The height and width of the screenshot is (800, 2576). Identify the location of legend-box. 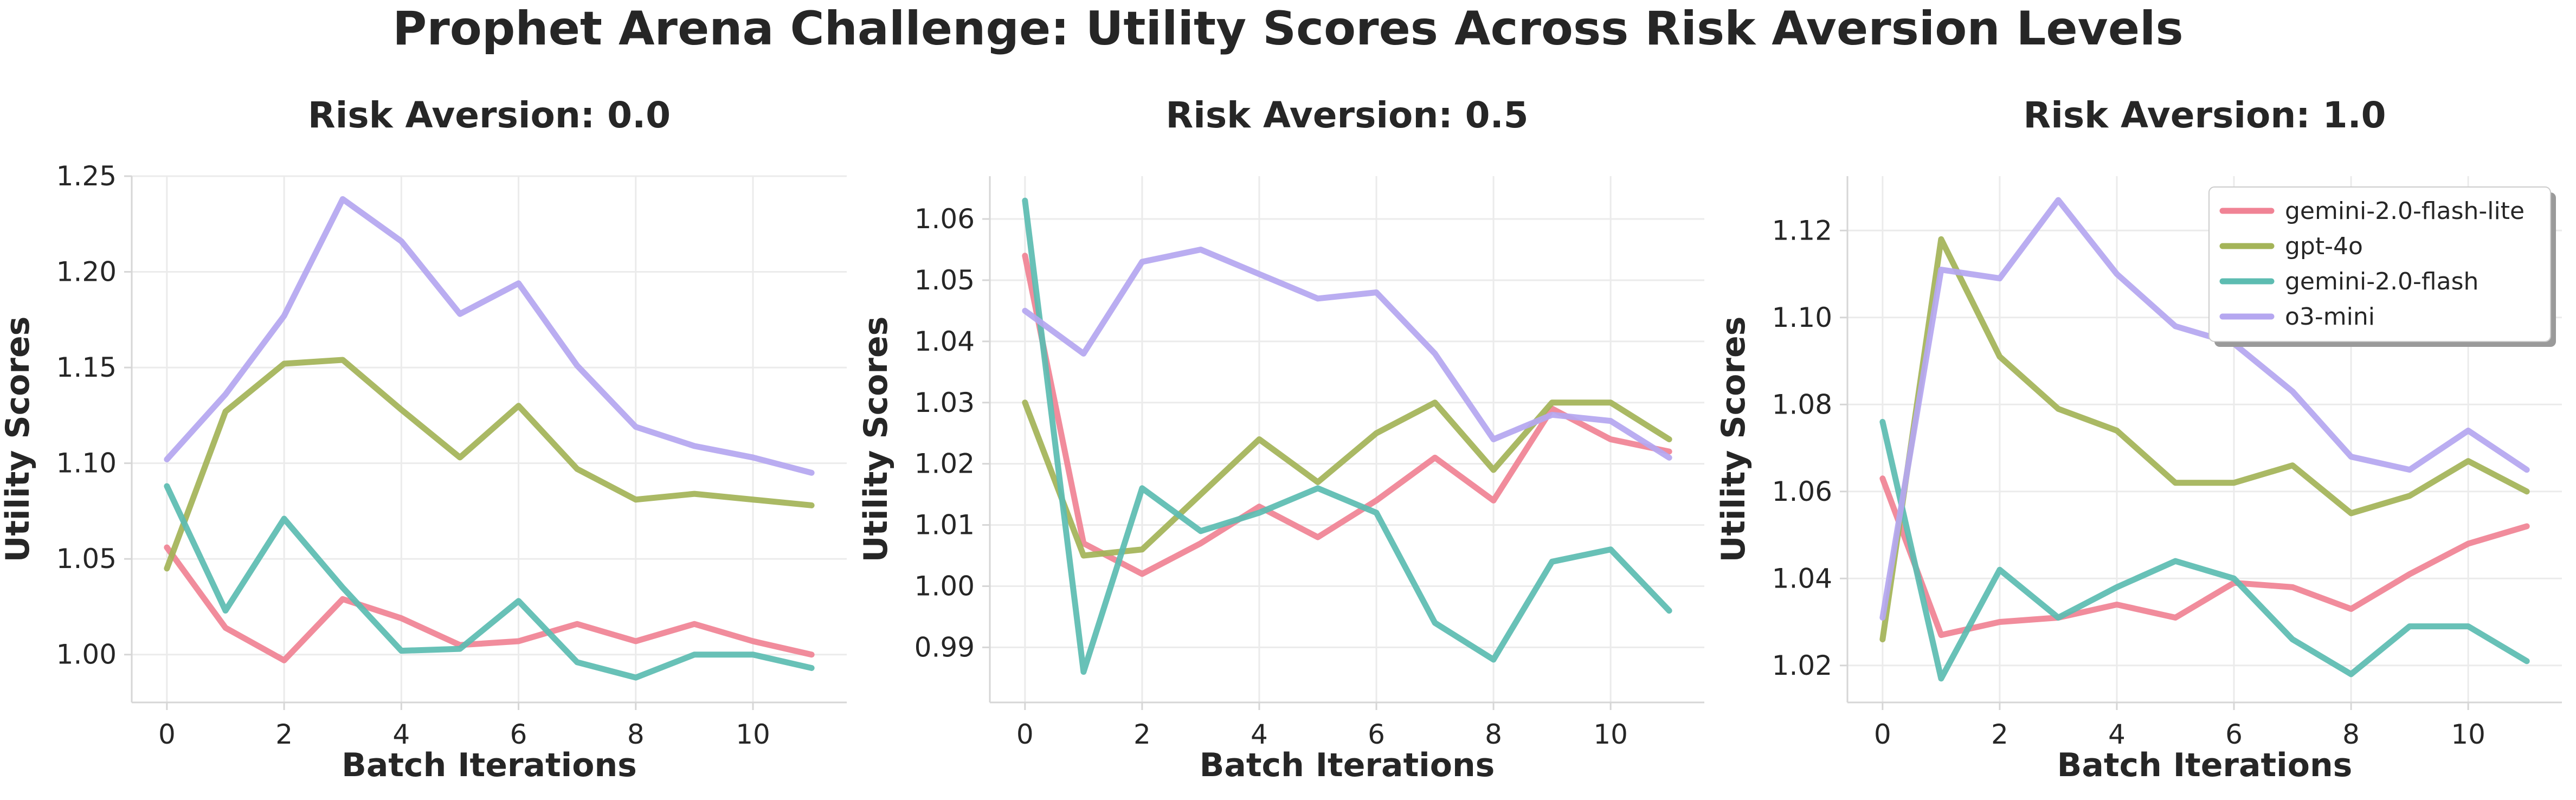
(2379, 264).